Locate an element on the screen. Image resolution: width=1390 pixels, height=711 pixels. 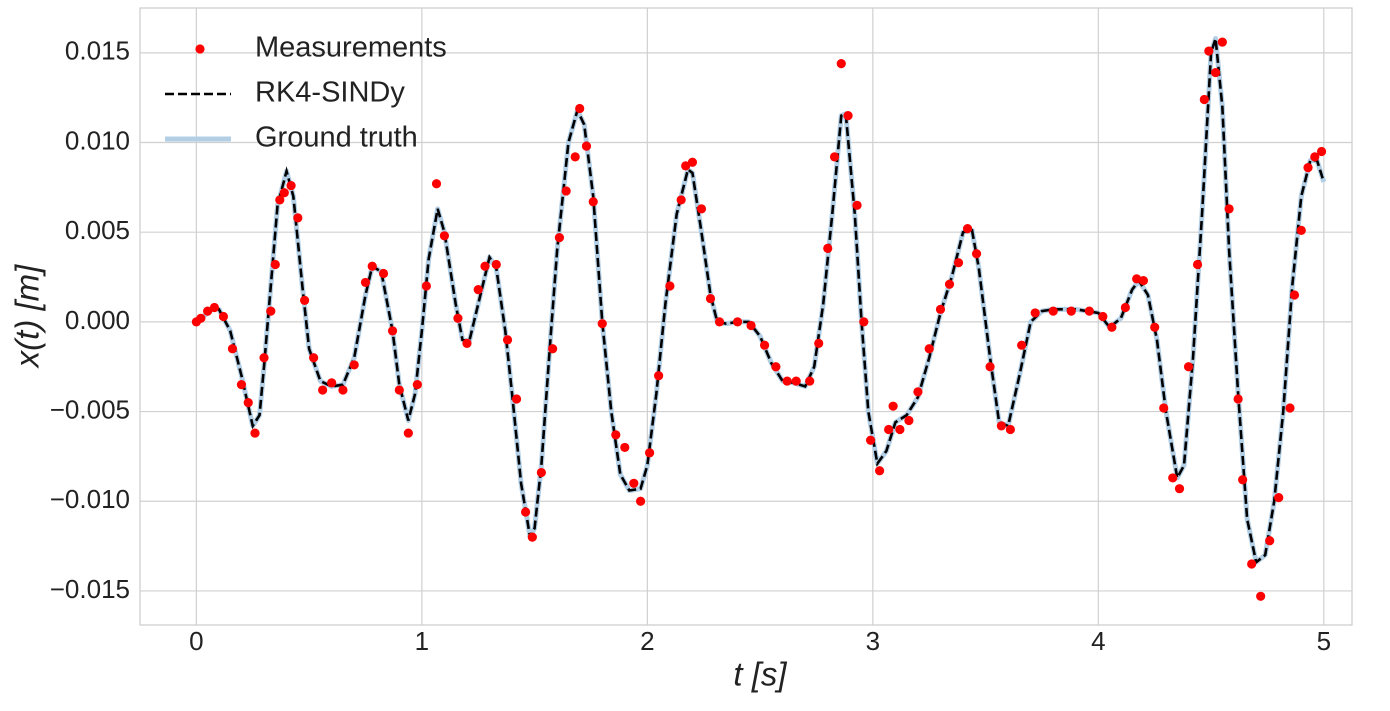
x-tick-label: 1 is located at coordinates (422, 641).